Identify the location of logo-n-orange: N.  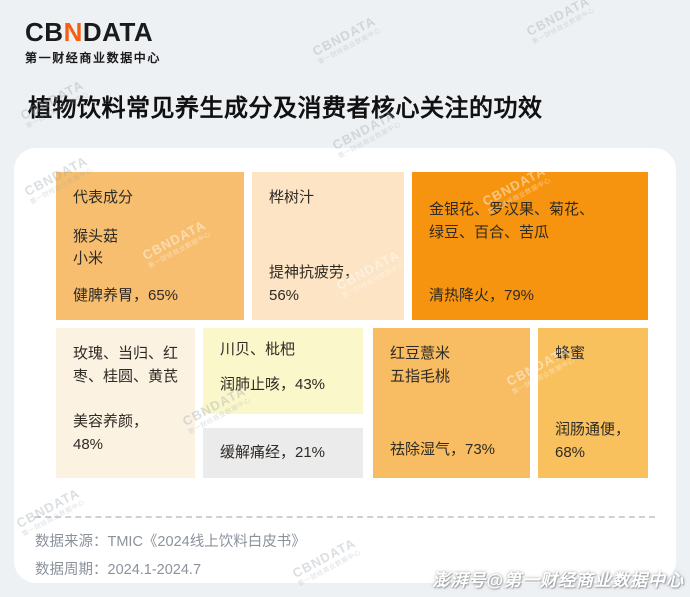
(73, 32).